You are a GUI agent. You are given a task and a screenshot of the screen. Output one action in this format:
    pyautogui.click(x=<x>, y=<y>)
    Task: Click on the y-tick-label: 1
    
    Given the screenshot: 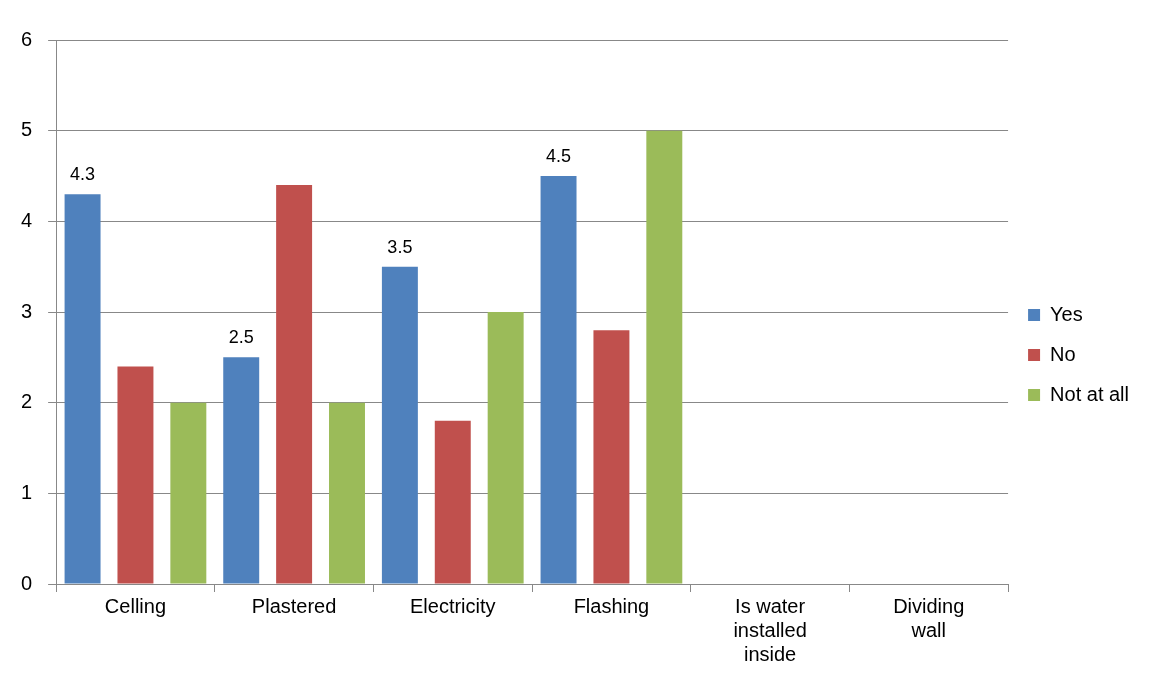 What is the action you would take?
    pyautogui.click(x=27, y=491)
    